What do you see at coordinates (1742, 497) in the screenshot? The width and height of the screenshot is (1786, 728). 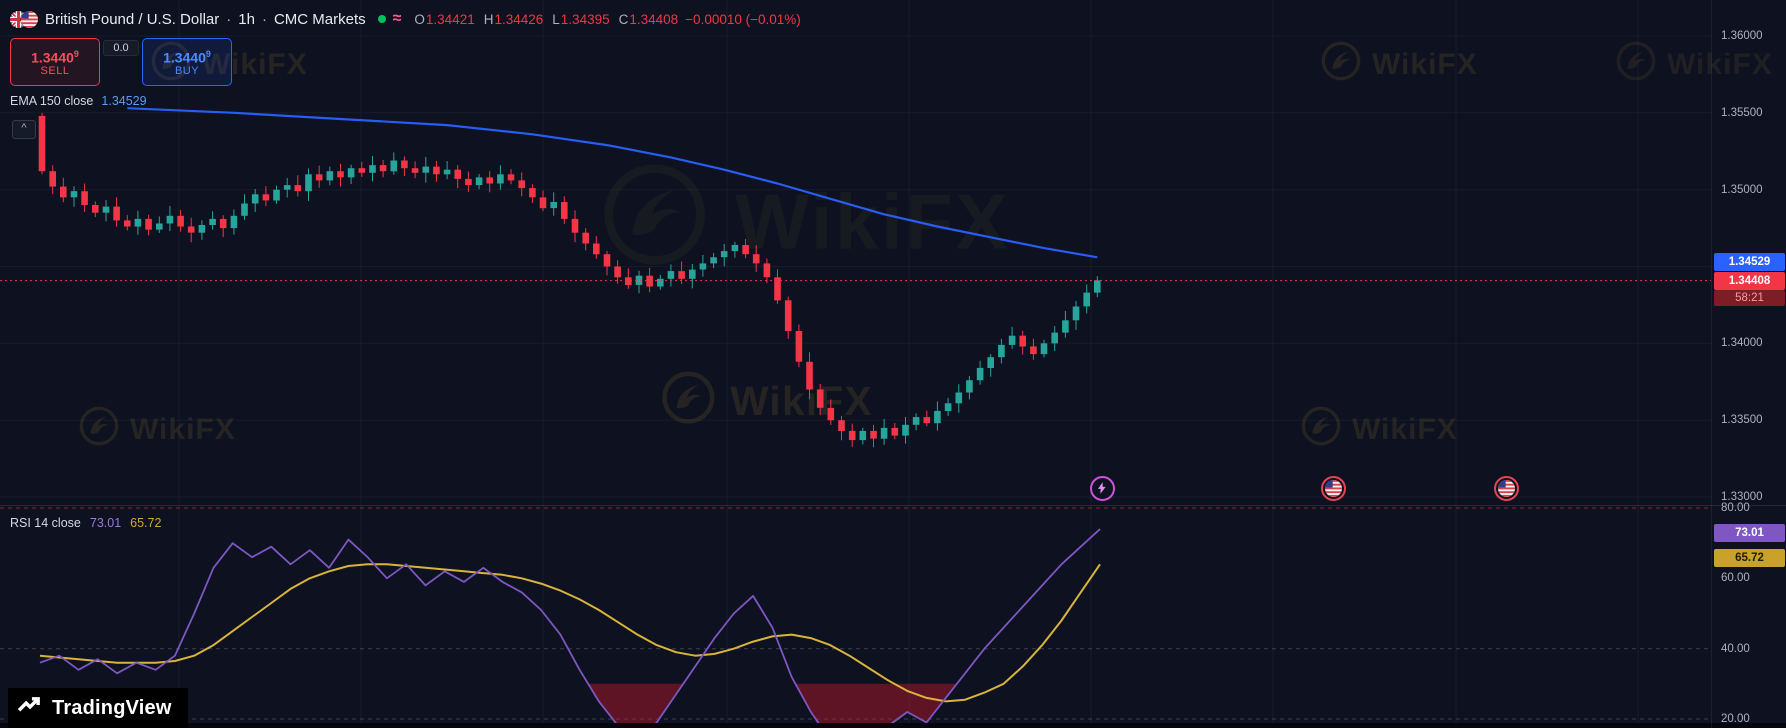 I see `price-axis-label: 1.33000` at bounding box center [1742, 497].